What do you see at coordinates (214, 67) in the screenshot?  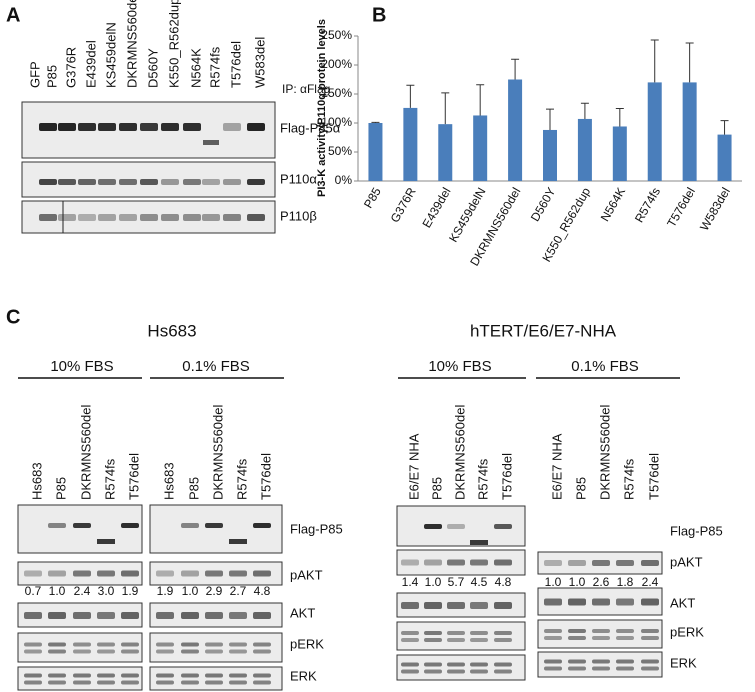 I see `lane-label: R574fs` at bounding box center [214, 67].